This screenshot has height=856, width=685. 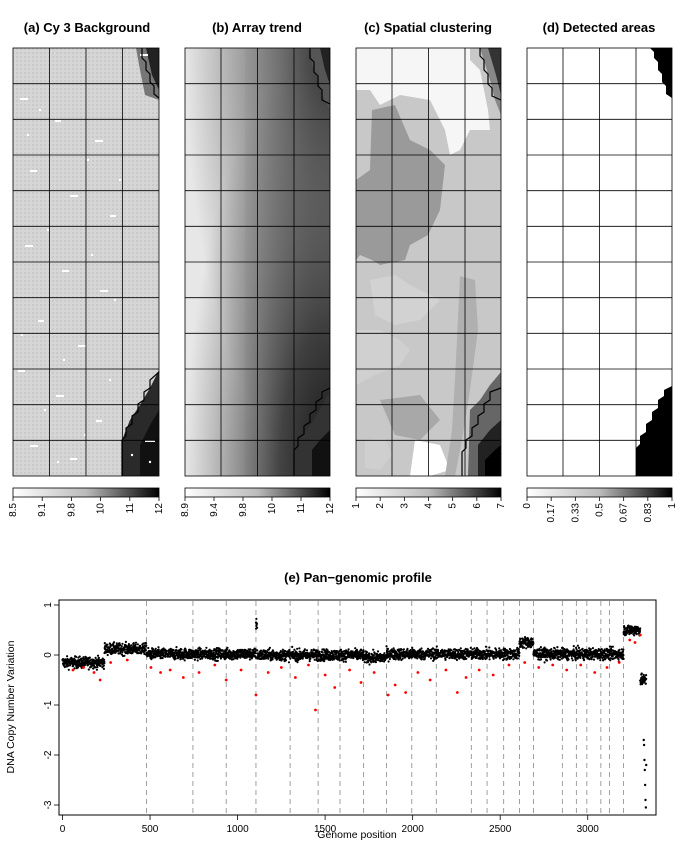 I want to click on panel-a-heatmap, so click(x=86, y=262).